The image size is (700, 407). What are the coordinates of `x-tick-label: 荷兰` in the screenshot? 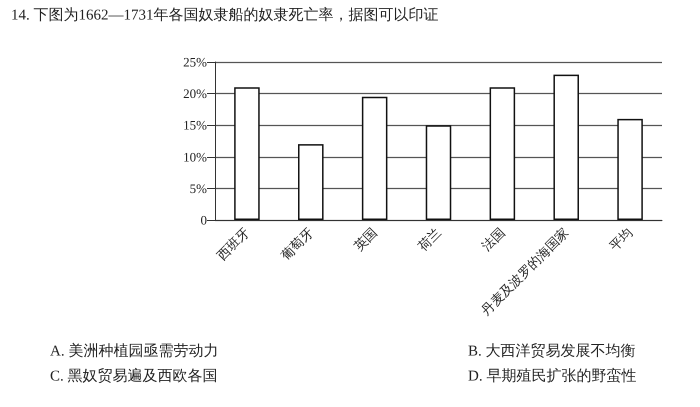 It's located at (429, 239).